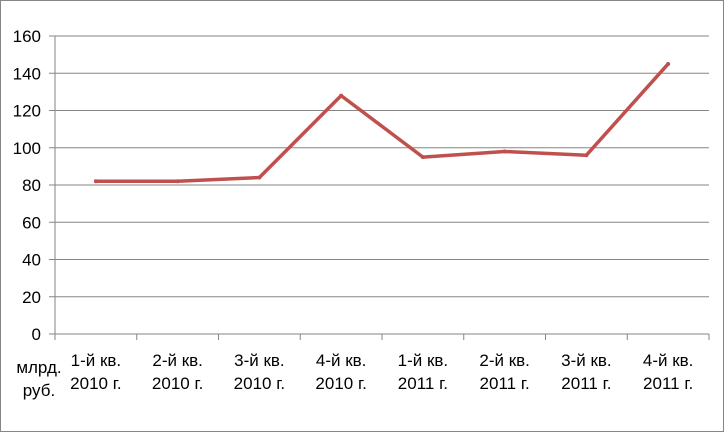  Describe the element at coordinates (38, 367) in the screenshot. I see `y-unit-label-line1: млрд.` at that location.